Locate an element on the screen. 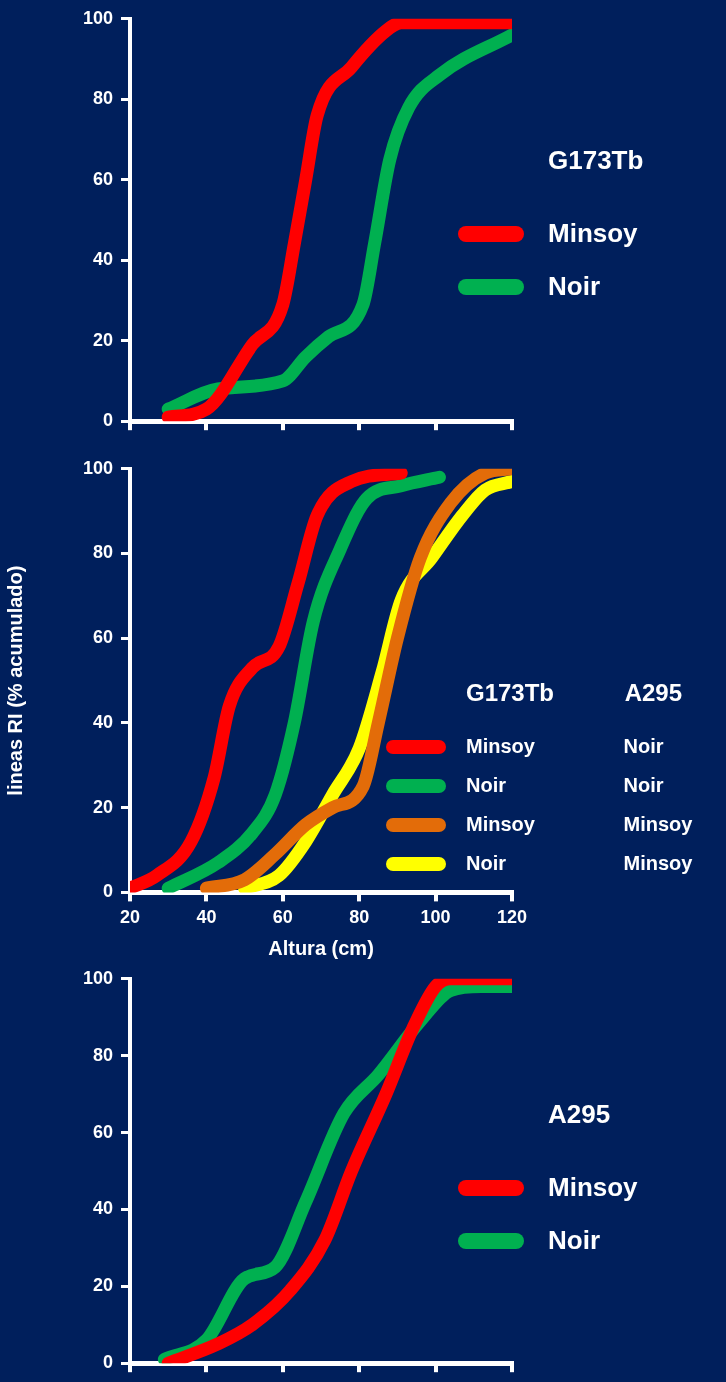  text: Minsoy Minsoy is located at coordinates (579, 824).